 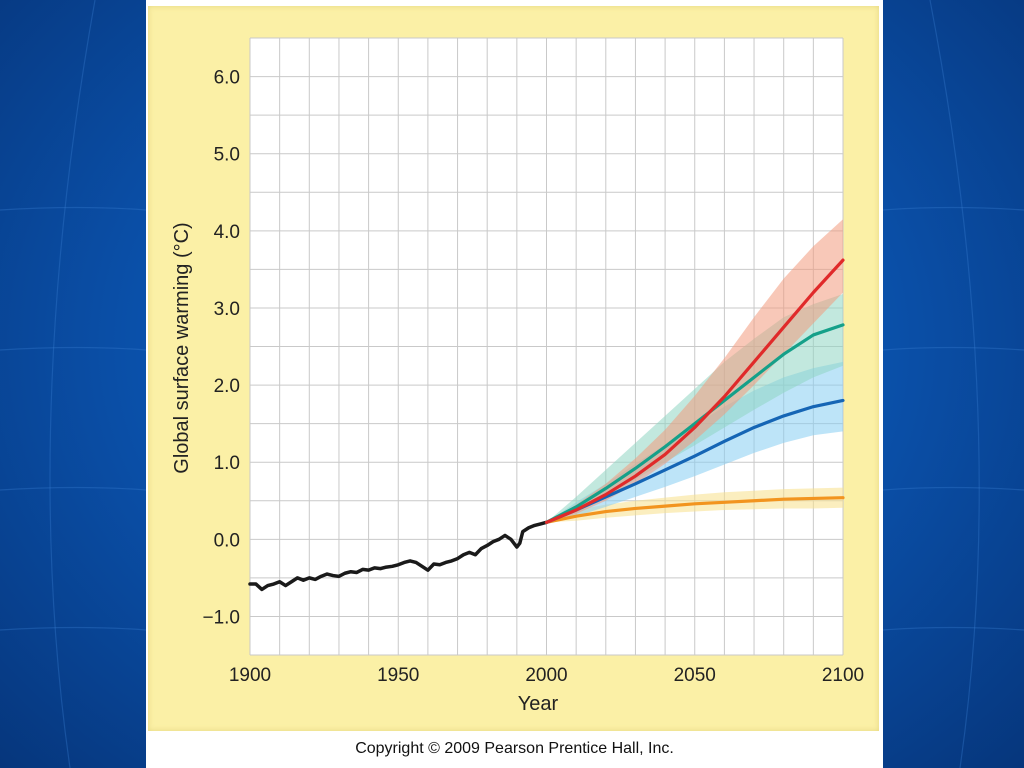 I want to click on x-tick-labels: 1900 1950 2000 2050 2100, so click(x=546, y=675).